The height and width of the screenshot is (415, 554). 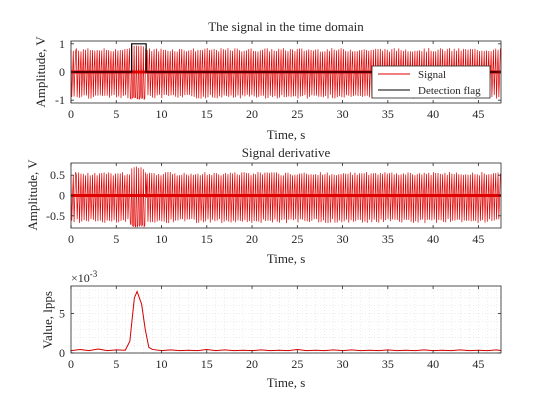 I want to click on panel1-legend: Signal Detection flag, so click(x=431, y=82).